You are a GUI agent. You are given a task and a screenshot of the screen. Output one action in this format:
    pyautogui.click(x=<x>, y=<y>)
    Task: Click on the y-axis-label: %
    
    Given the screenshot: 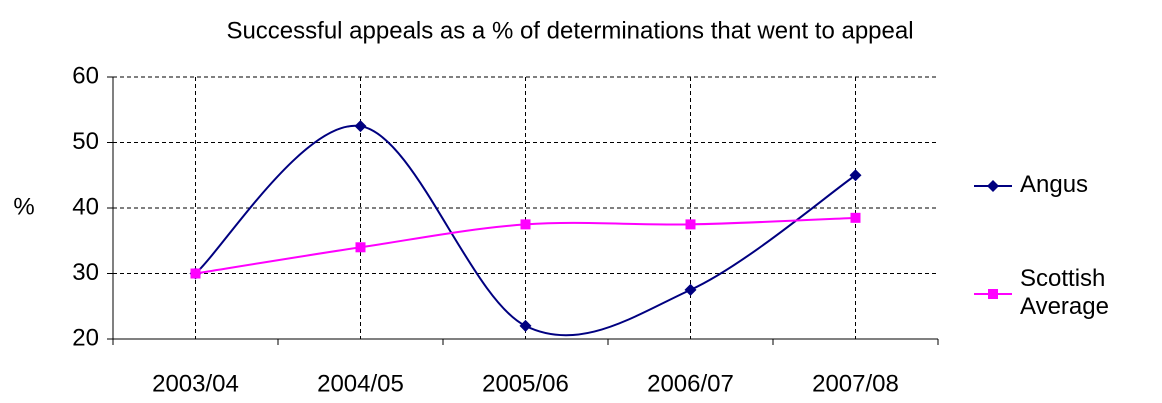 What is the action you would take?
    pyautogui.click(x=23, y=206)
    